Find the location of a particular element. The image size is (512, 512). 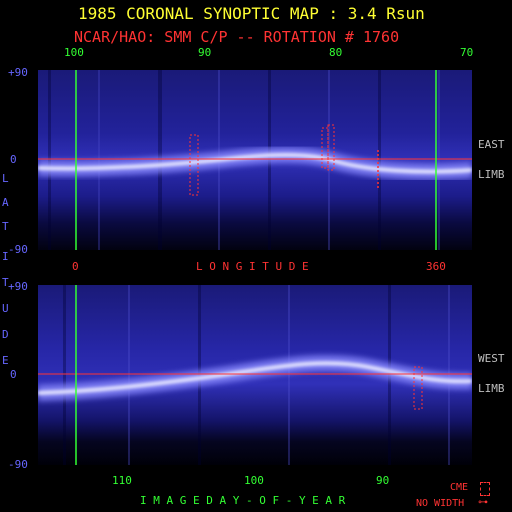

legend-no-width-symbol: ⊶ is located at coordinates (483, 502).